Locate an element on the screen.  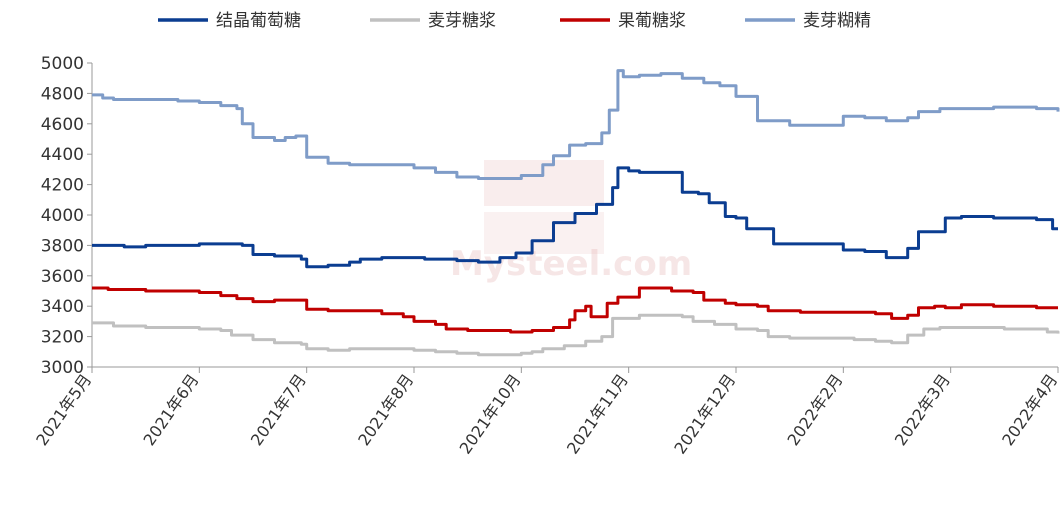
watermark-text: Mysteel.com is located at coordinates (571, 264).